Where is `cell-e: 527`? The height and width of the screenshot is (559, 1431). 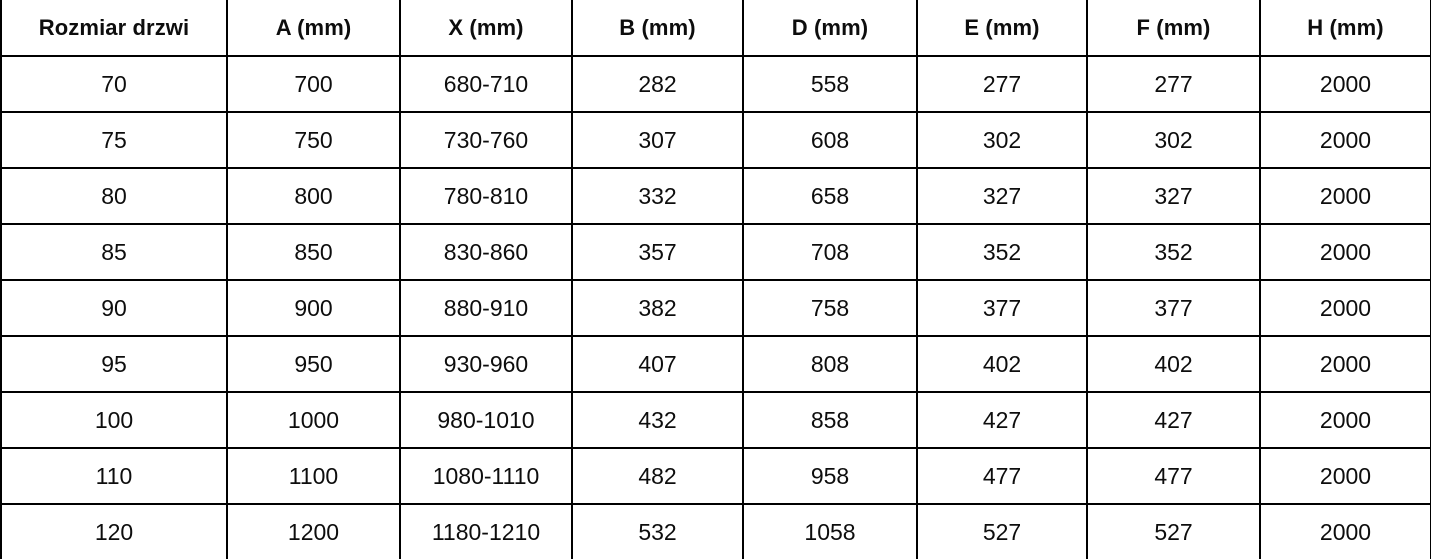
cell-e: 527 is located at coordinates (1002, 531).